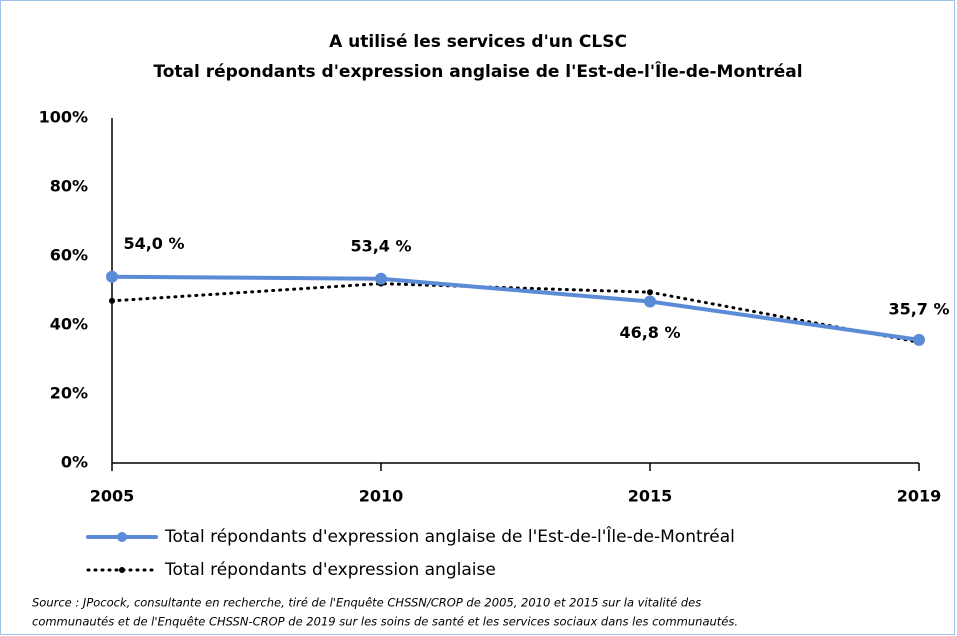 Image resolution: width=957 pixels, height=636 pixels. I want to click on legend-label: Total répondants d'expression anglaise, so click(330, 570).